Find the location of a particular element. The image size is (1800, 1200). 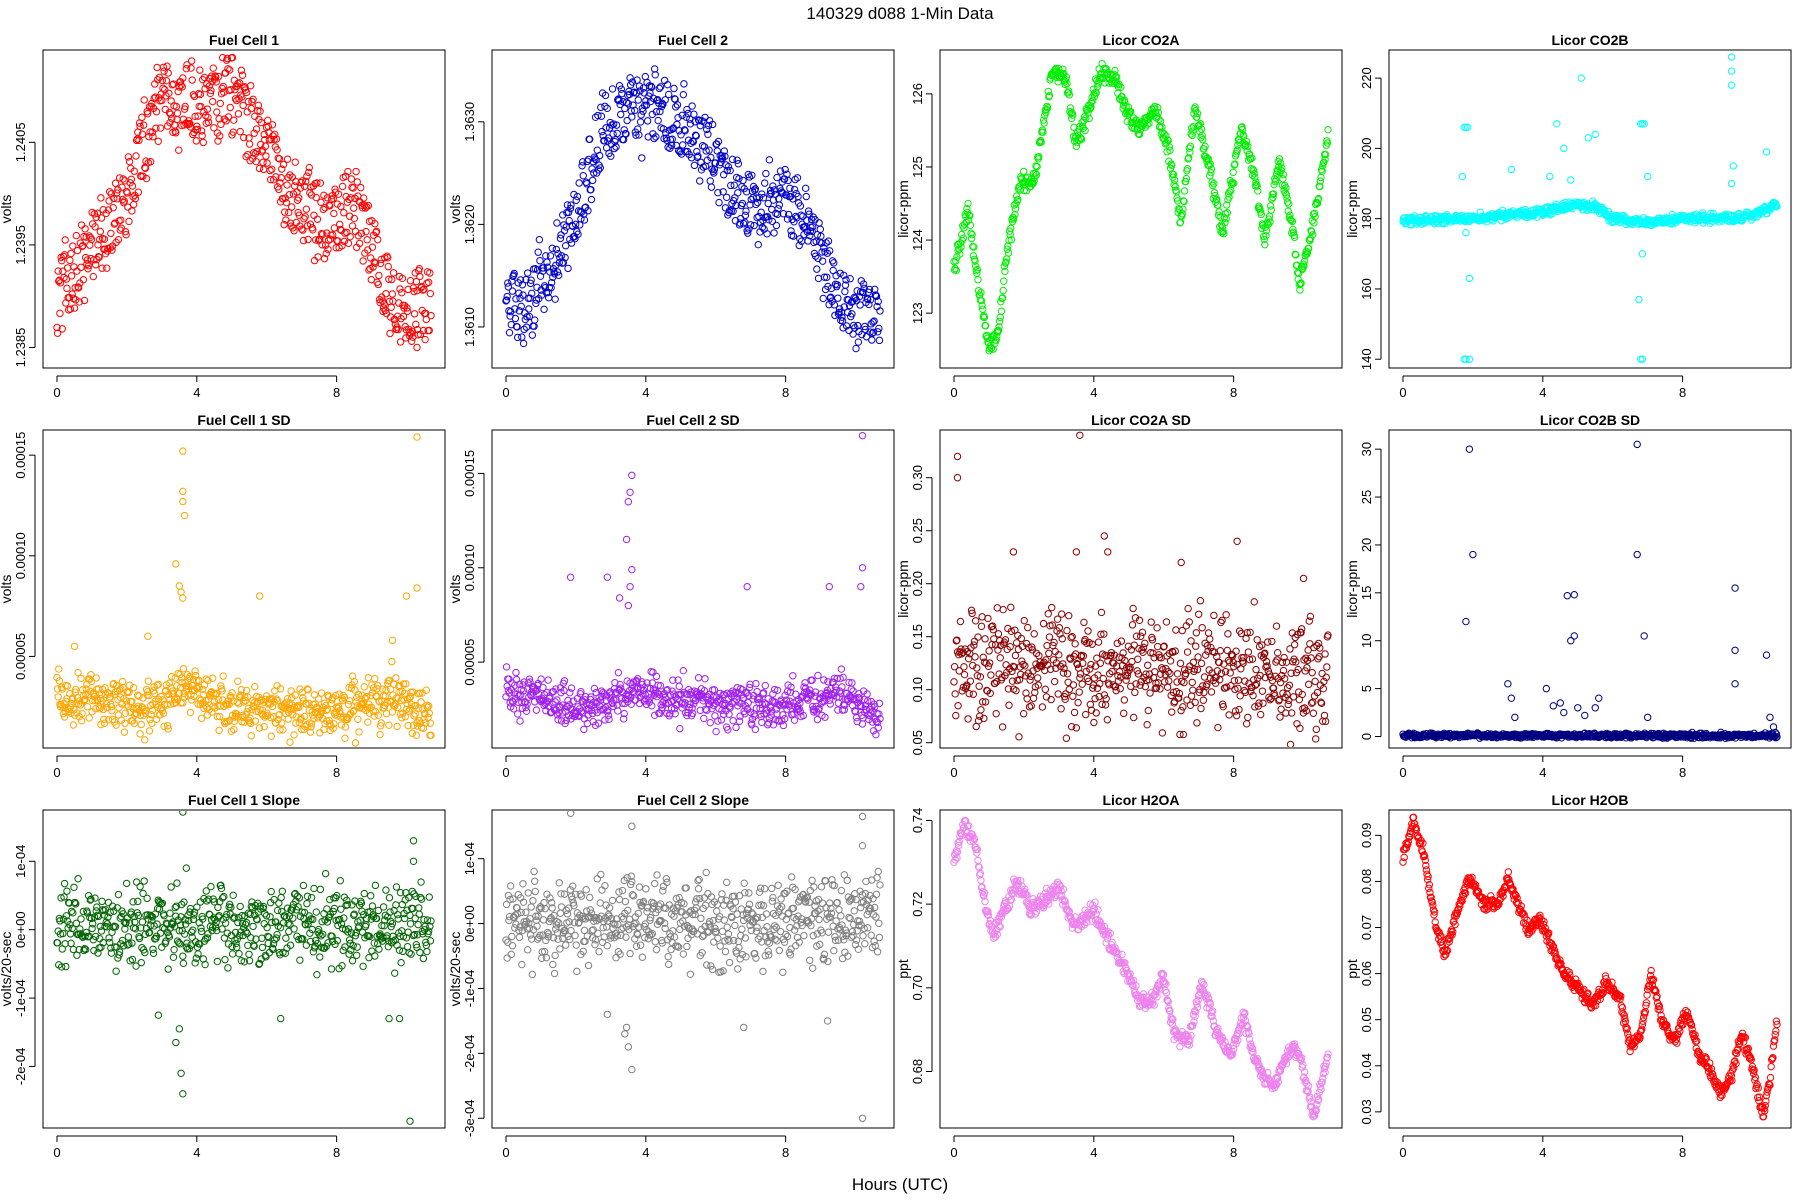

y-tick-label: 123 is located at coordinates (917, 313).